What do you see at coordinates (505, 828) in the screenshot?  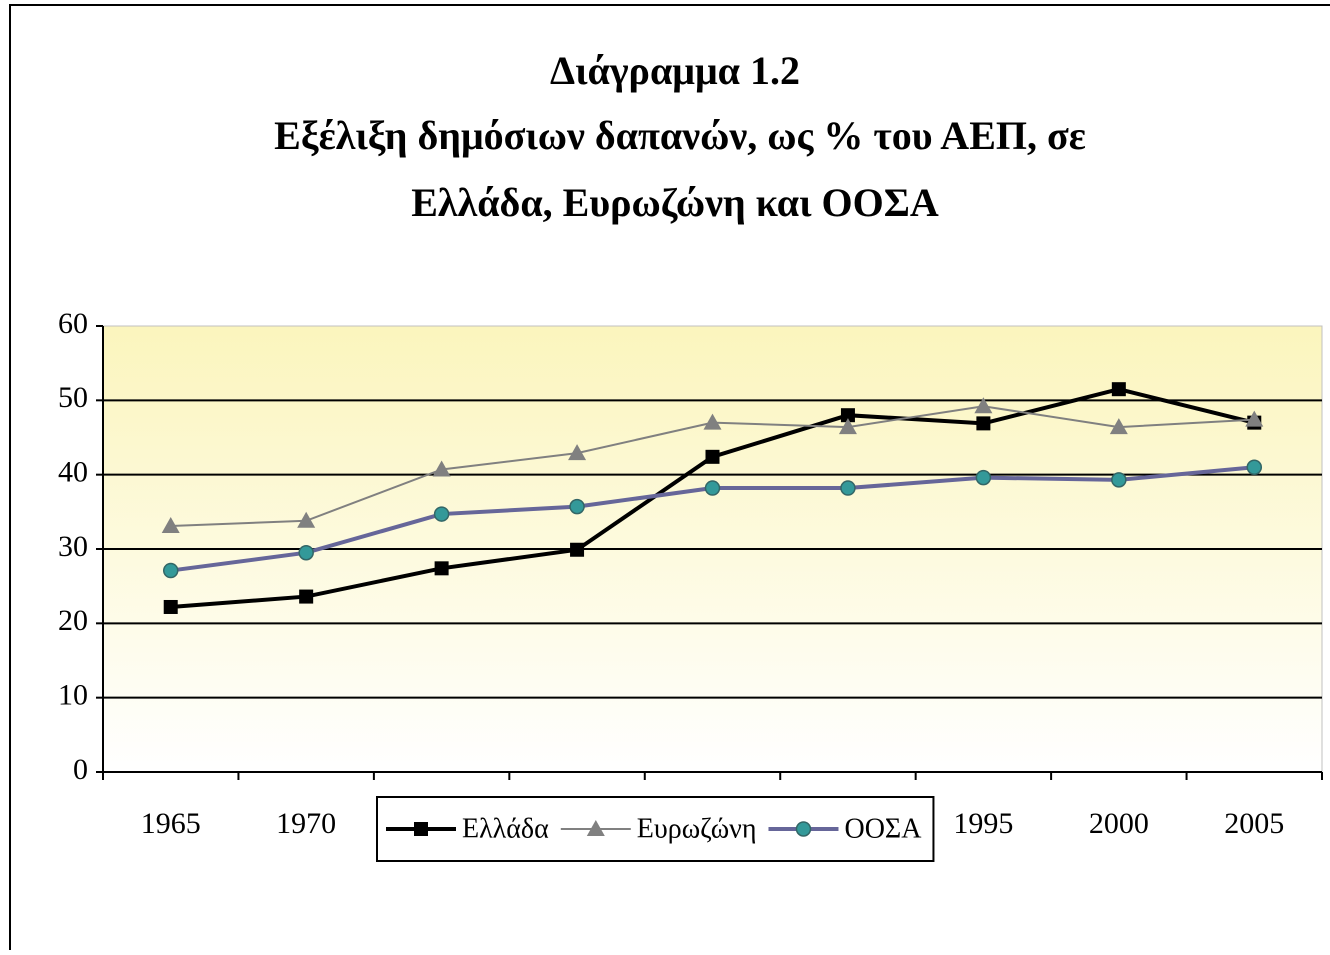 I see `legend-label: Ελλάδα` at bounding box center [505, 828].